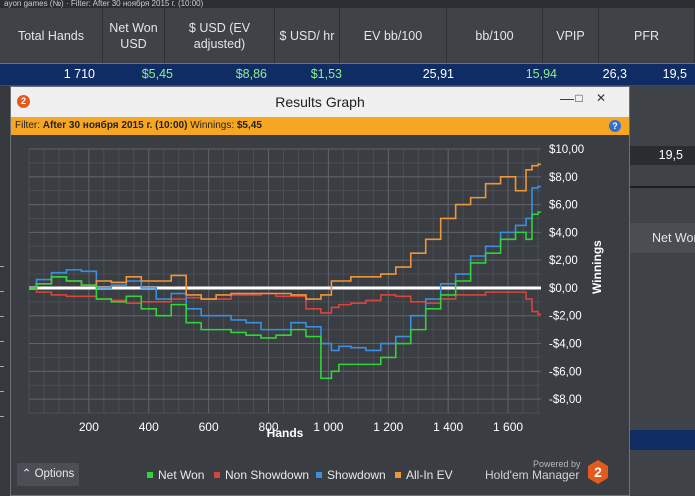 The width and height of the screenshot is (695, 496). I want to click on x-tick-label: 200, so click(89, 427).